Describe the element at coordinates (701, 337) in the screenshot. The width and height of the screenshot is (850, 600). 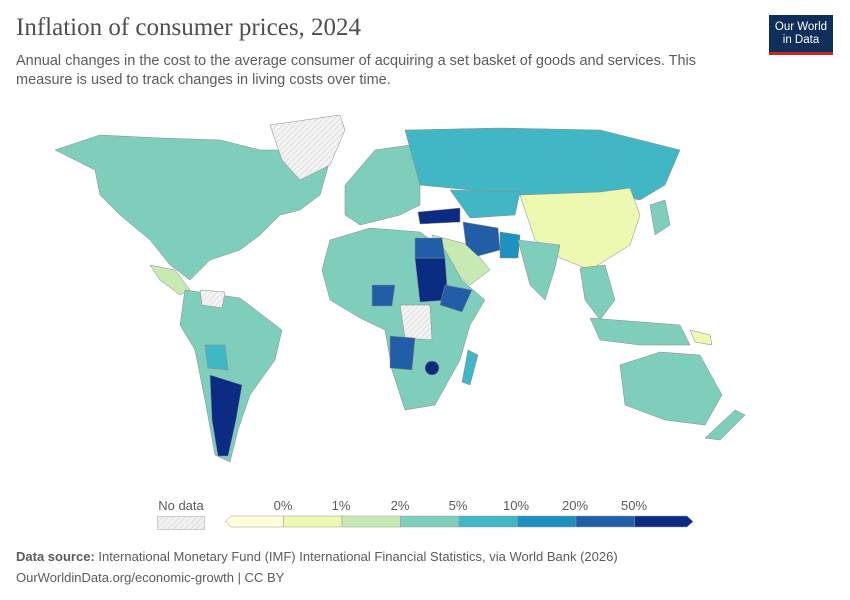
I see `region-png` at that location.